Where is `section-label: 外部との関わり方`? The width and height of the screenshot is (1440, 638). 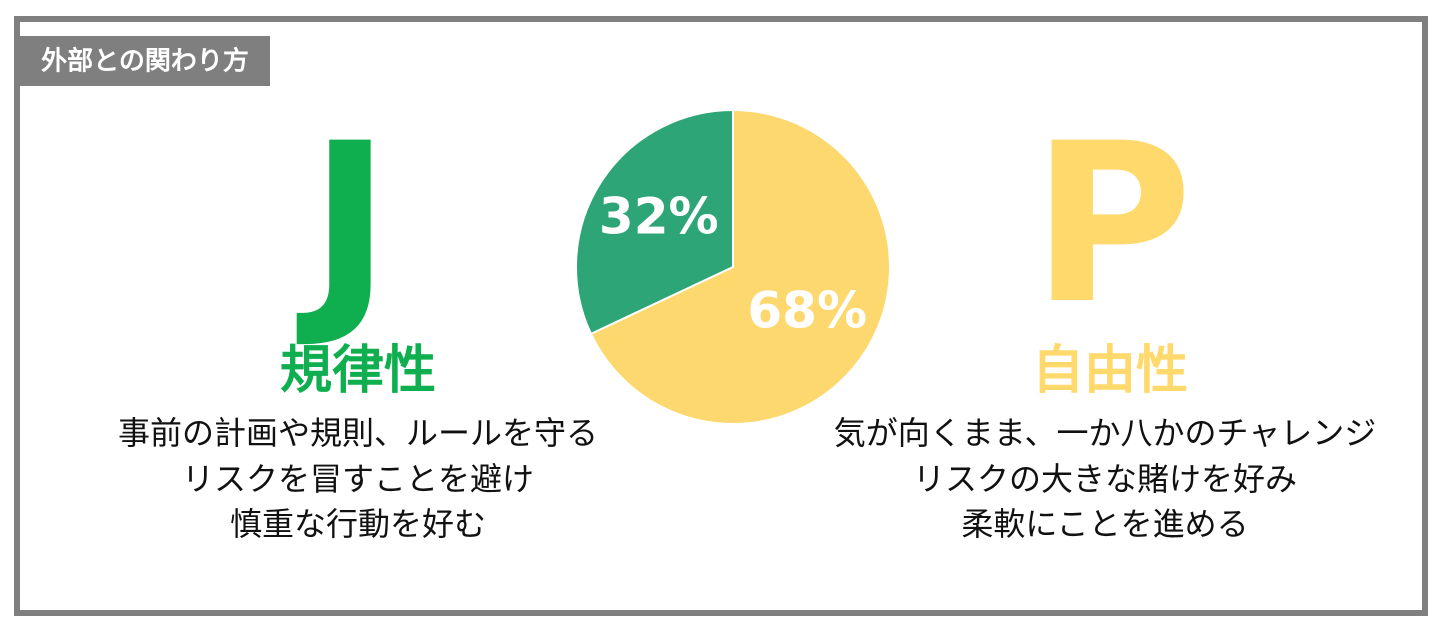 section-label: 外部との関わり方 is located at coordinates (145, 61).